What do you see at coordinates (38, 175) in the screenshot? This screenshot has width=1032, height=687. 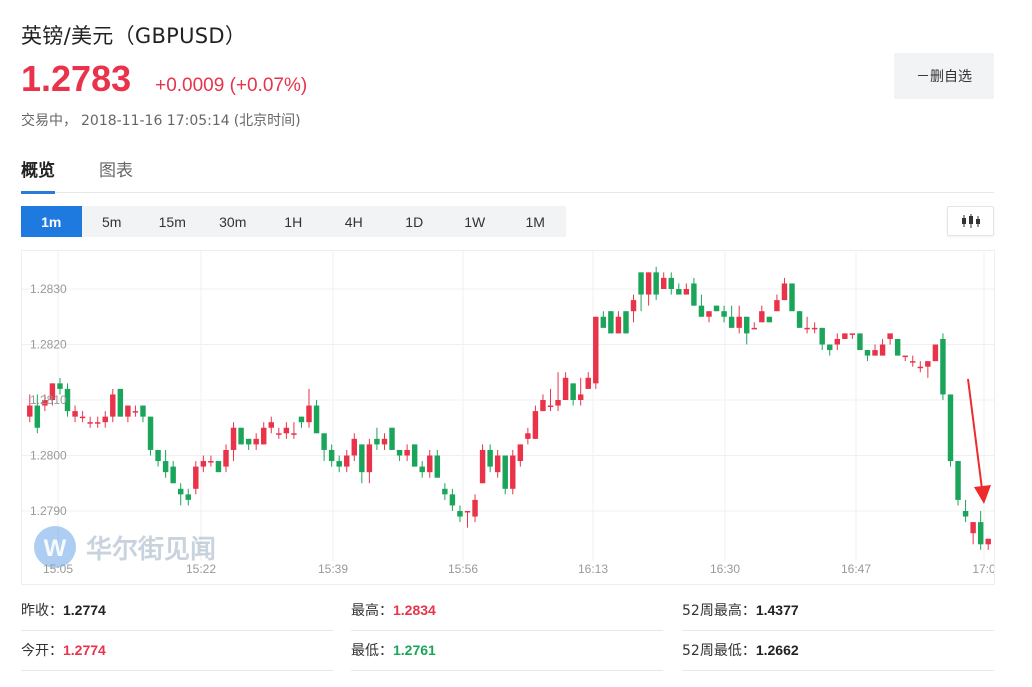 I see `tab-overview: 概览` at bounding box center [38, 175].